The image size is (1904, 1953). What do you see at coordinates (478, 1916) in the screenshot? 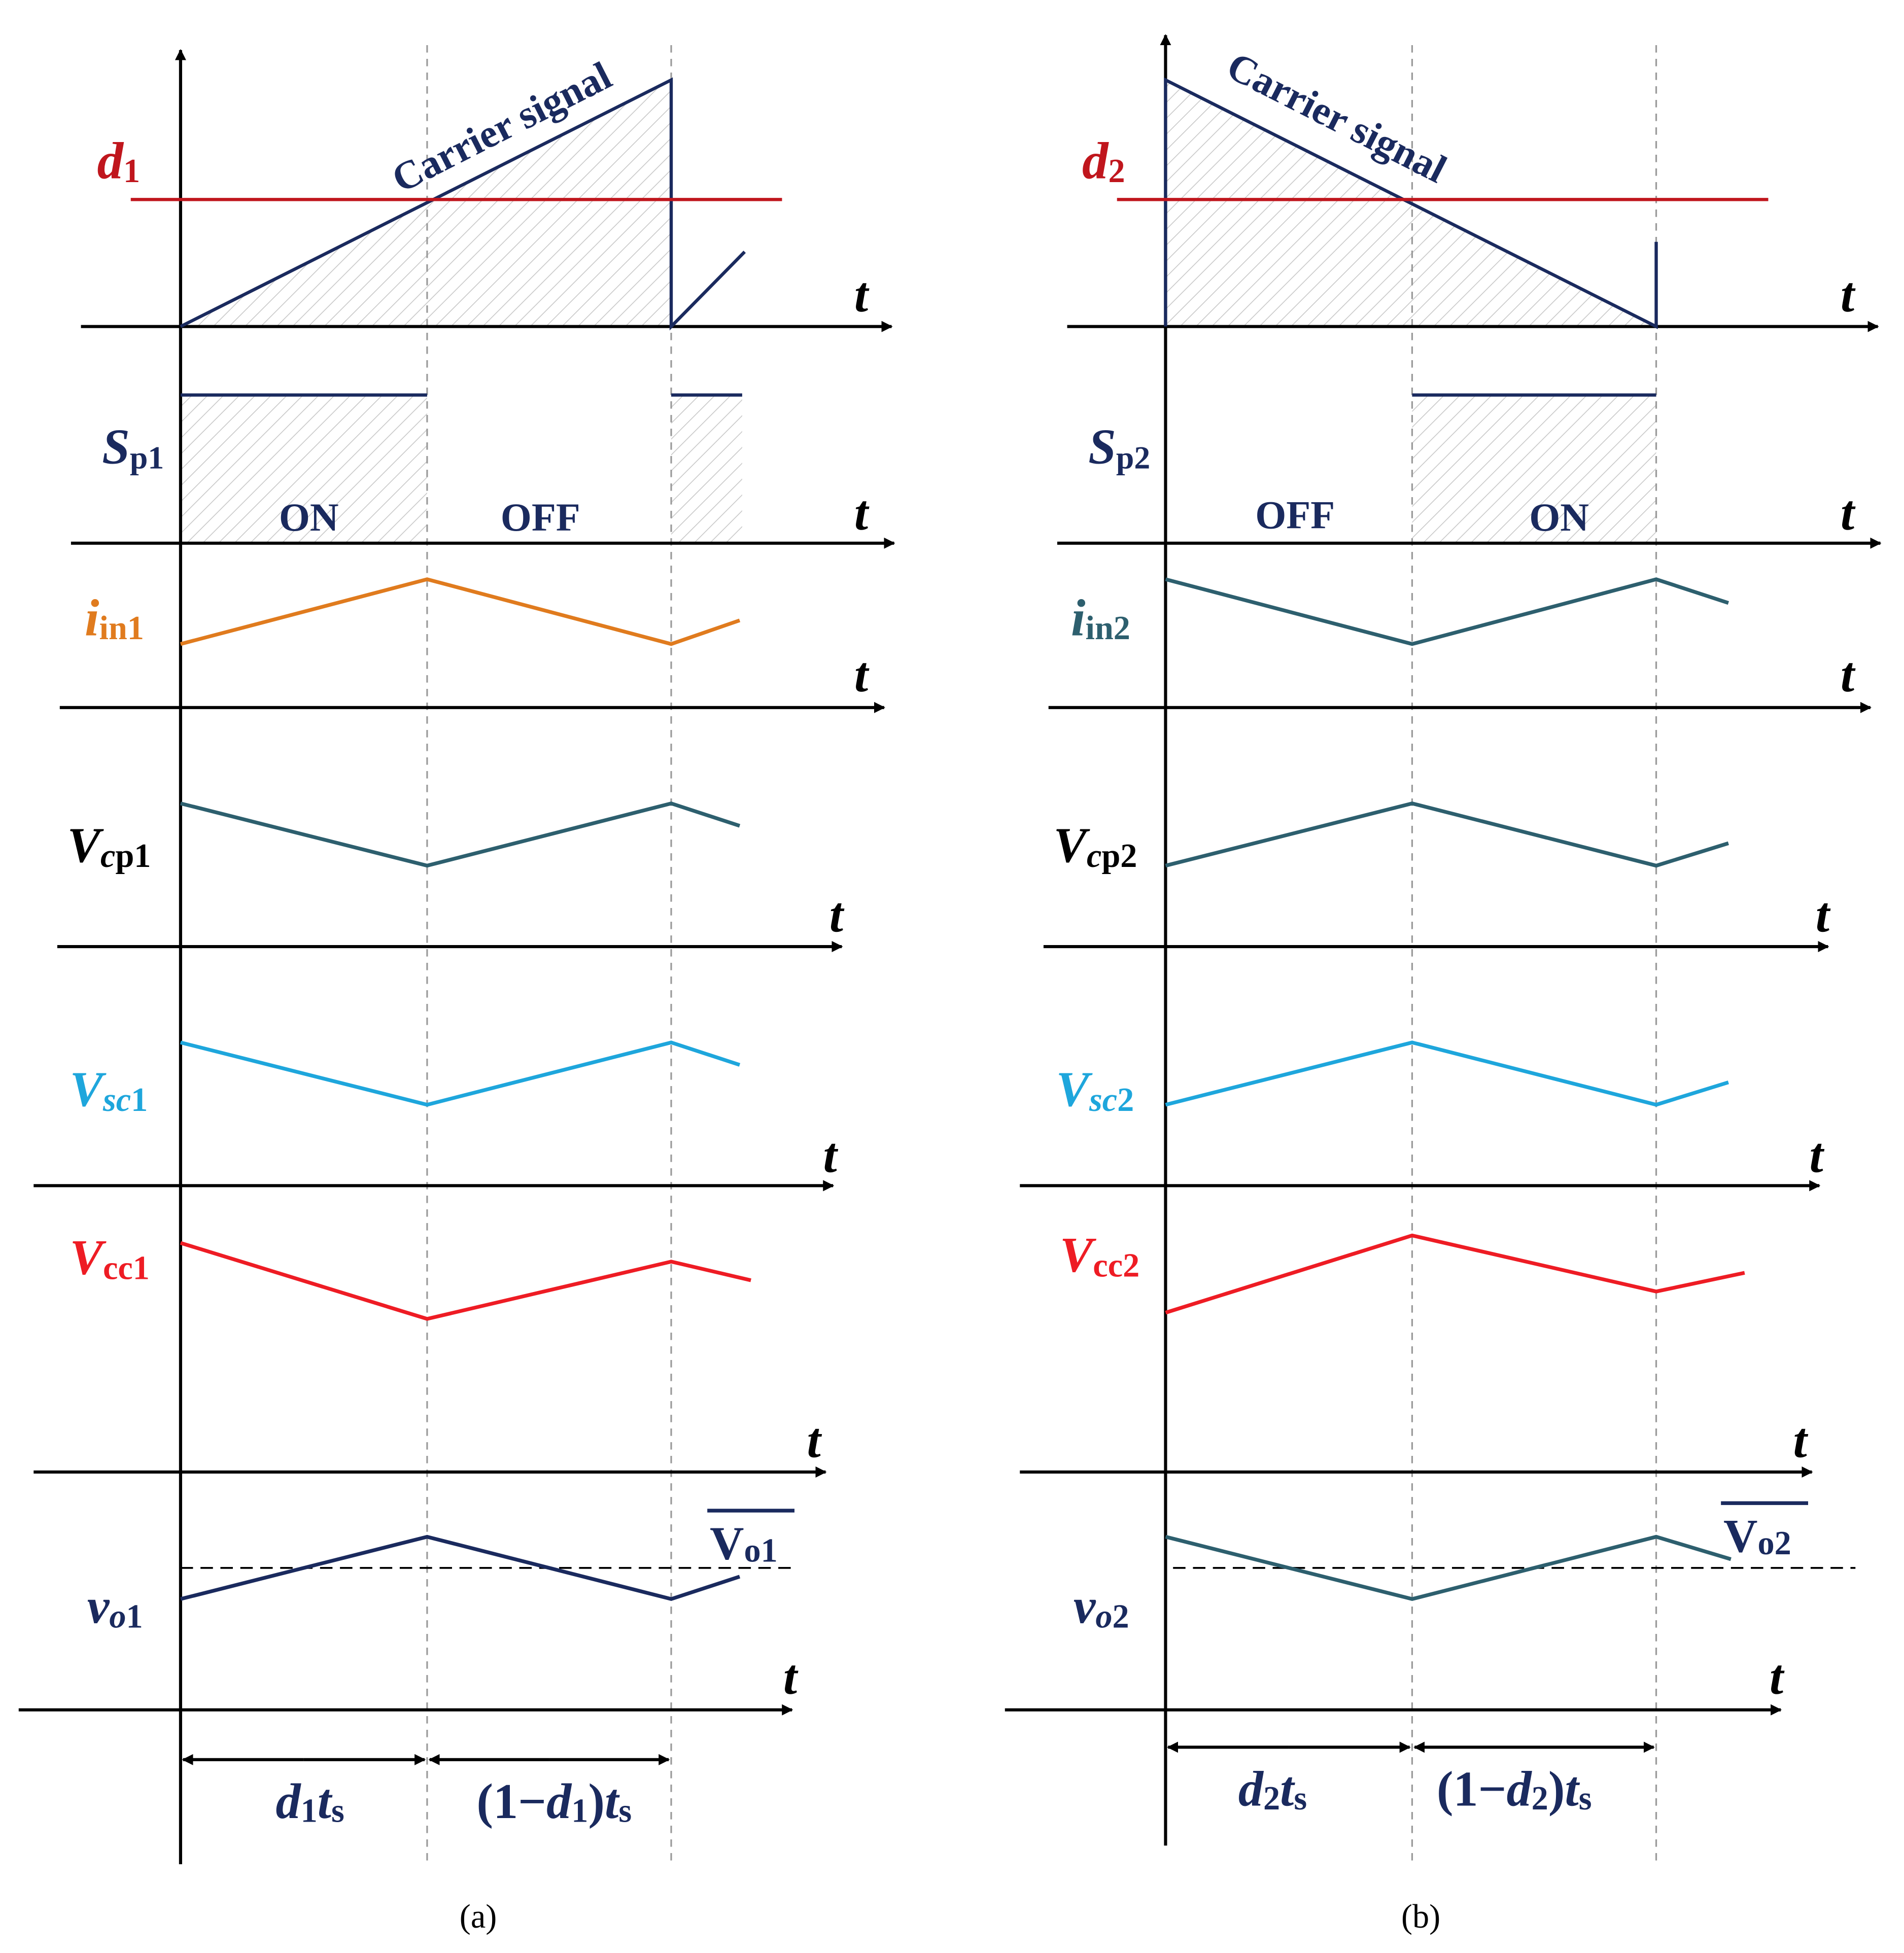
I see `caption-a: (a)` at bounding box center [478, 1916].